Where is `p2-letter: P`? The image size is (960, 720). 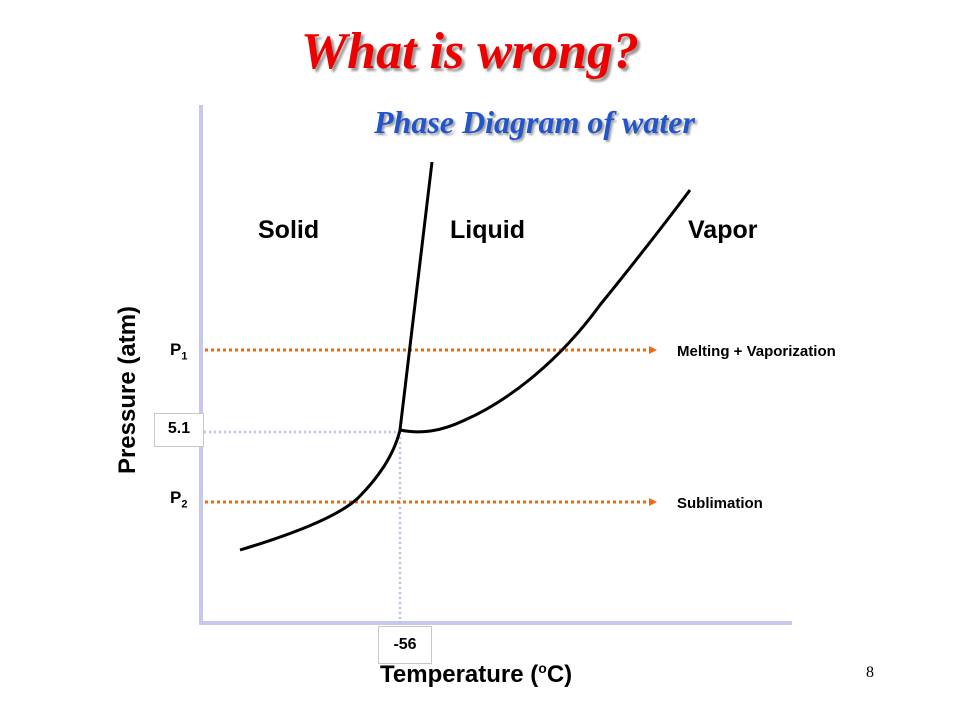 p2-letter: P is located at coordinates (176, 497).